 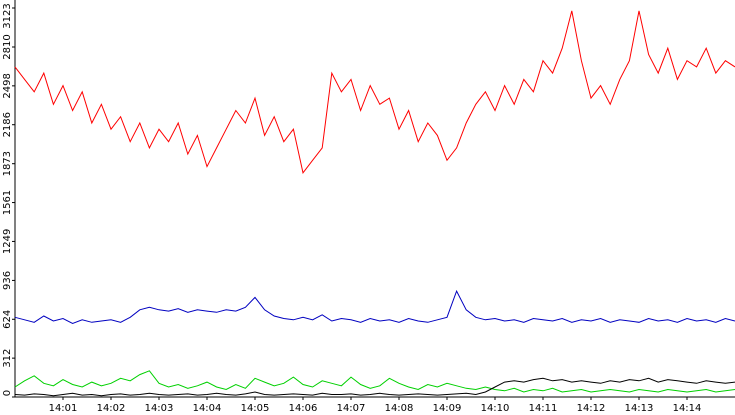 I want to click on y-tick-label: 2498, so click(x=7, y=85).